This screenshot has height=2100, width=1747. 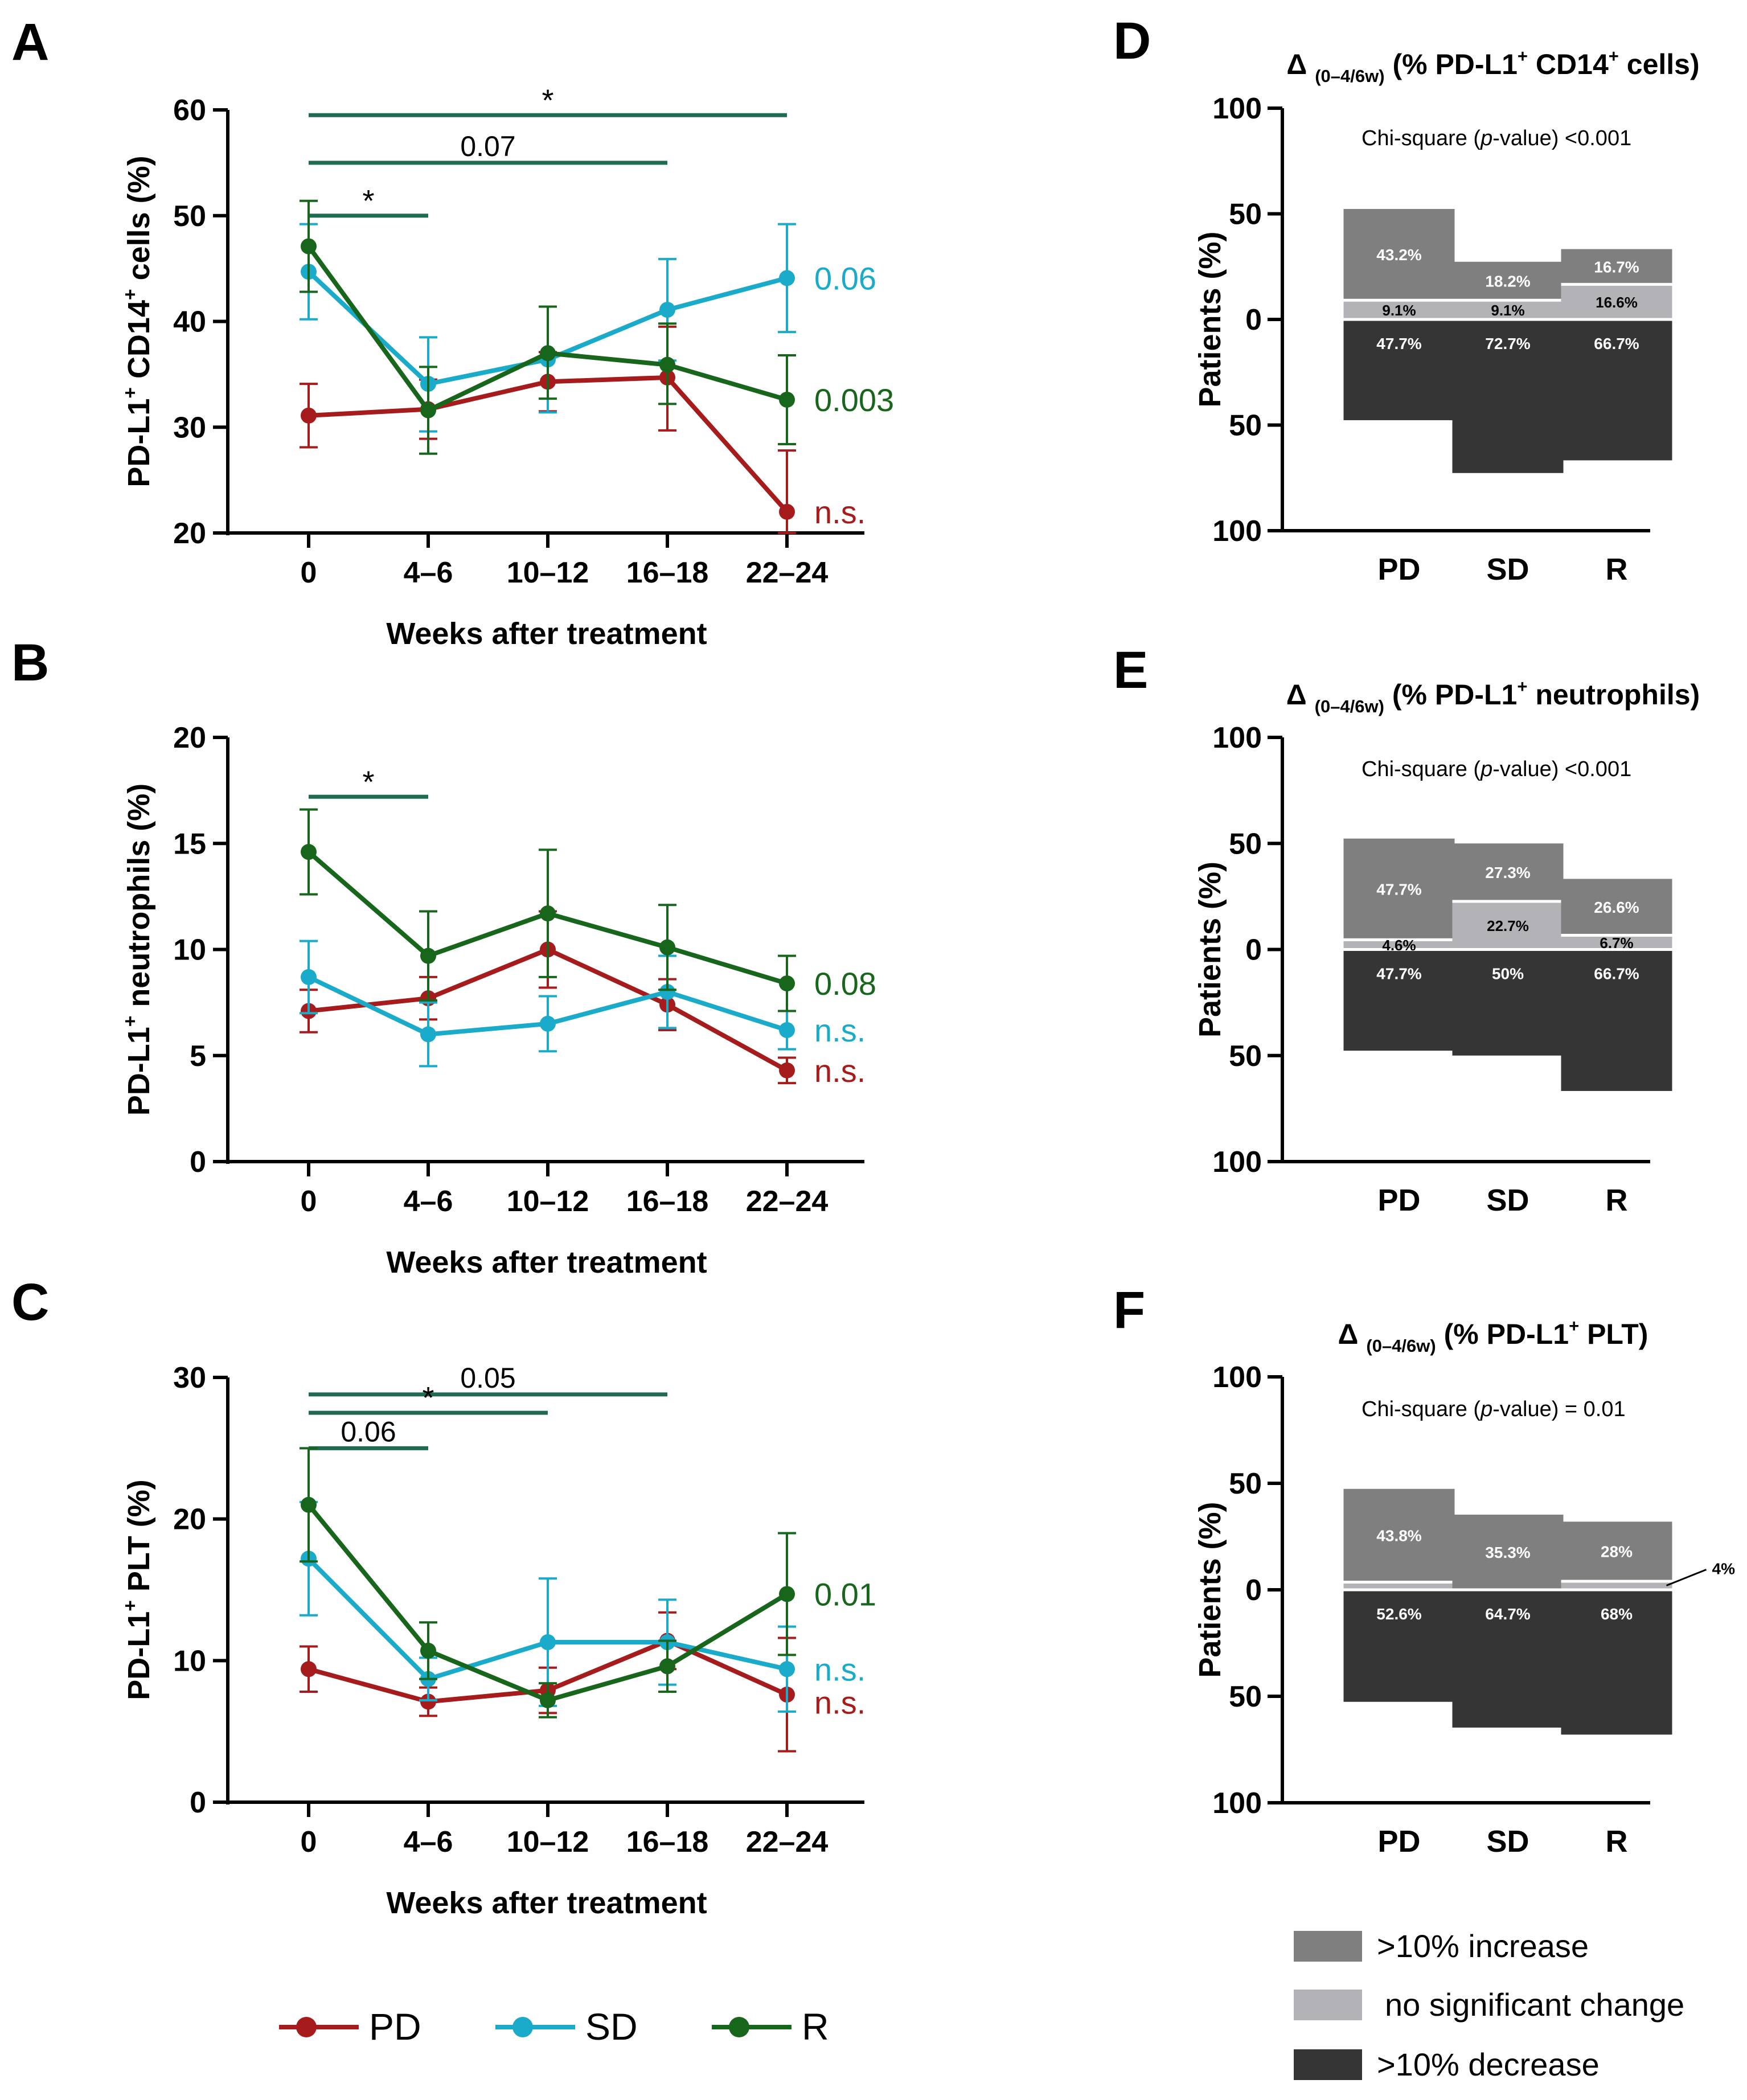 I want to click on value-label-nochange: 4.6%, so click(x=1399, y=945).